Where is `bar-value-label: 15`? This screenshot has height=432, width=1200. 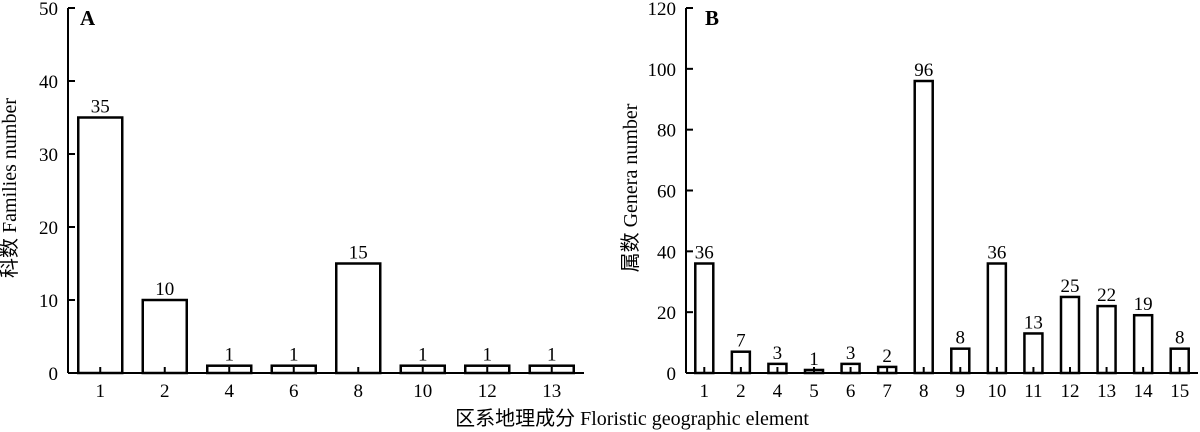
bar-value-label: 15 is located at coordinates (358, 253).